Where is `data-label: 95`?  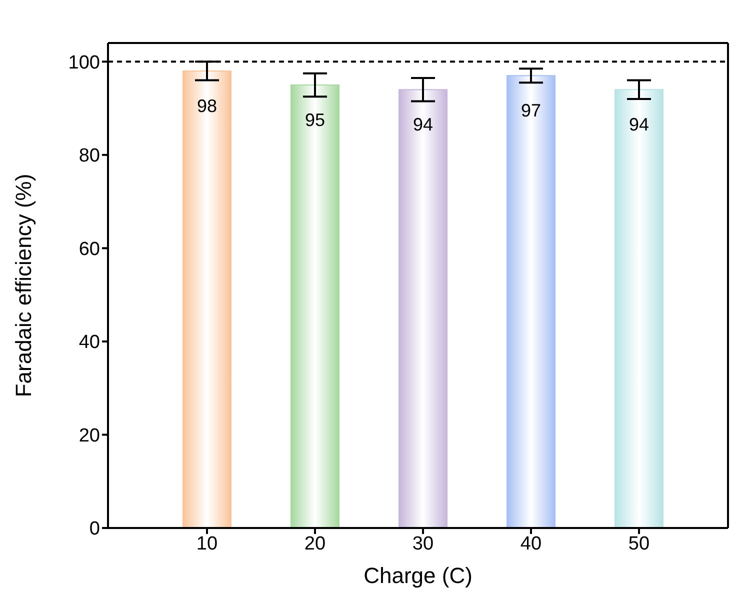
data-label: 95 is located at coordinates (315, 120).